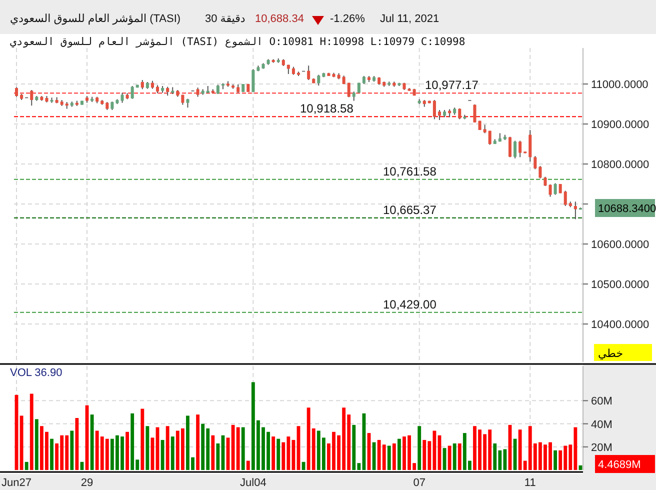 The width and height of the screenshot is (656, 490). Describe the element at coordinates (225, 19) in the screenshot. I see `text: 30 دقيقة` at that location.